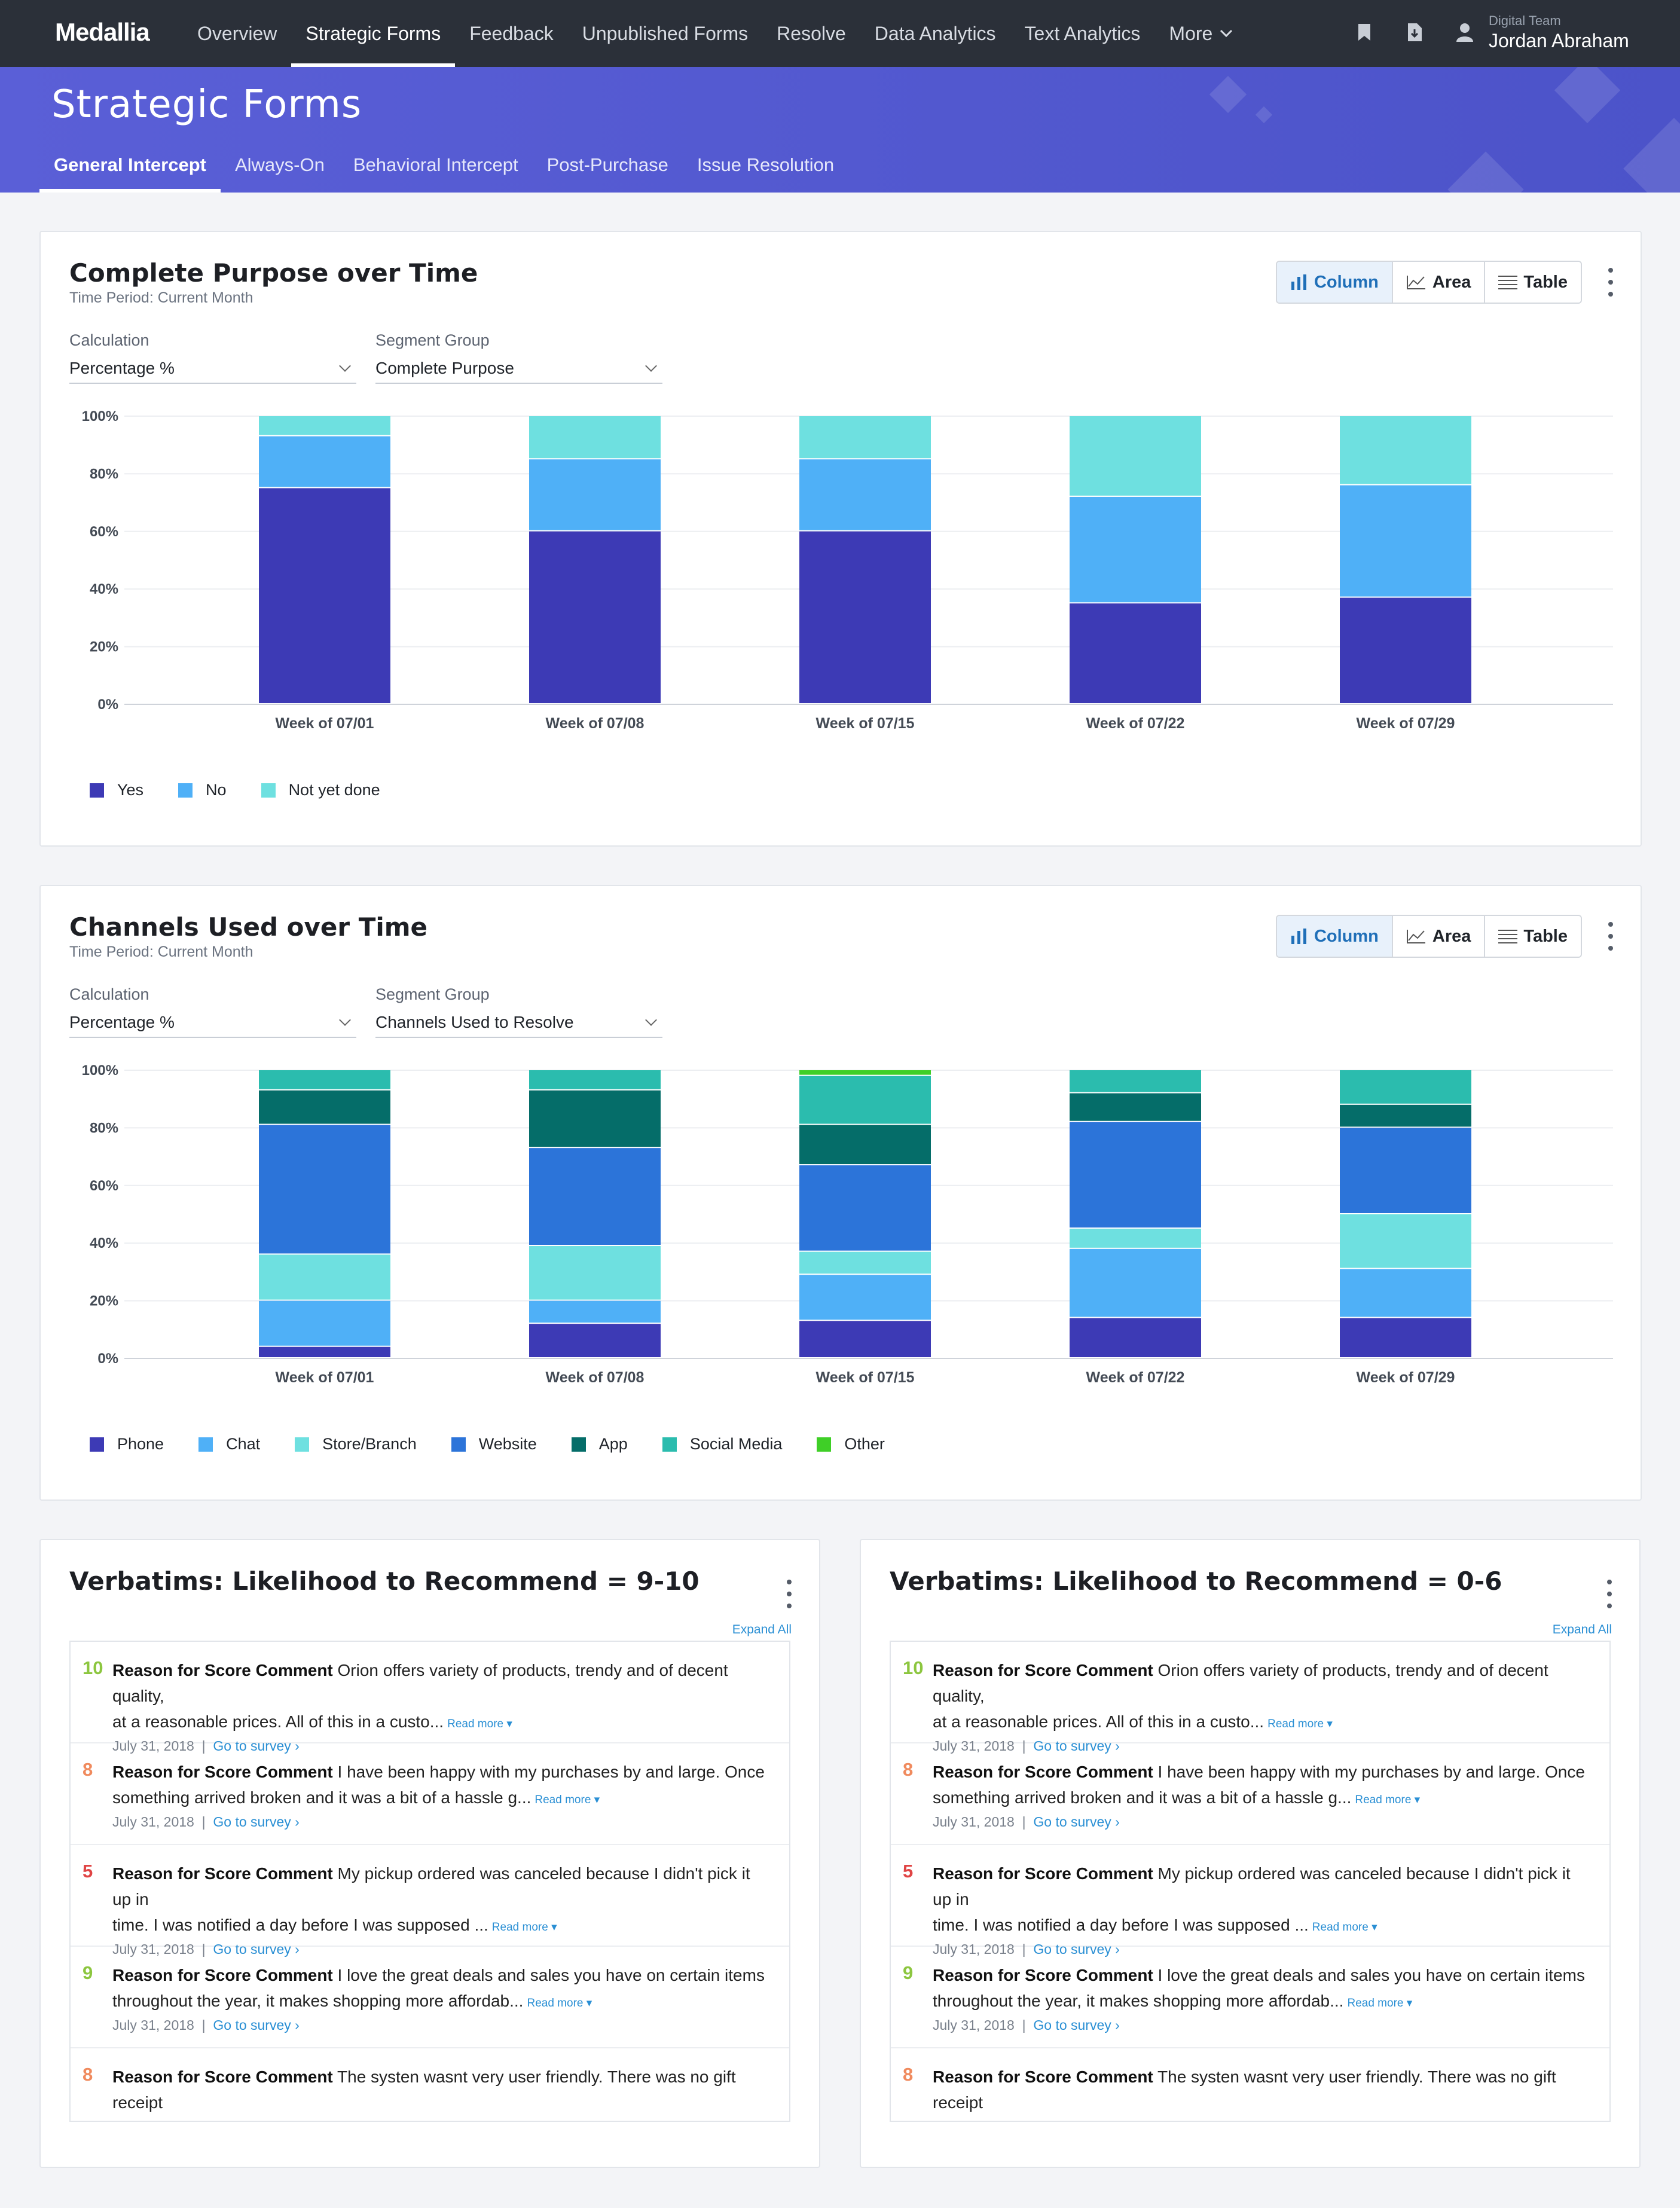 This screenshot has width=1680, height=2208. What do you see at coordinates (373, 33) in the screenshot?
I see `nav-item-strategic-forms: Strategic Forms` at bounding box center [373, 33].